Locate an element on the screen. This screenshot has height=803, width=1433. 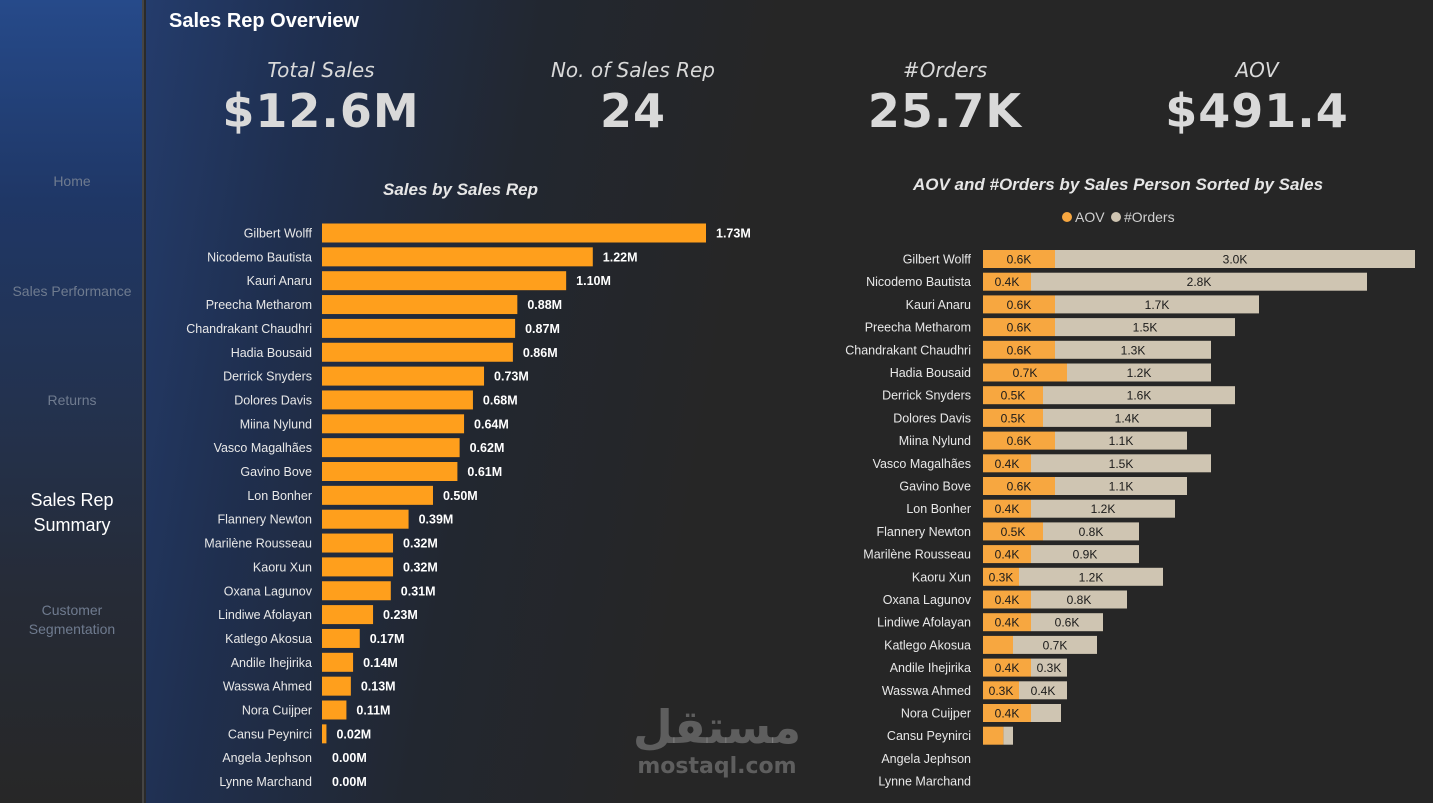
sales-data-label: 0.87M is located at coordinates (542, 329).